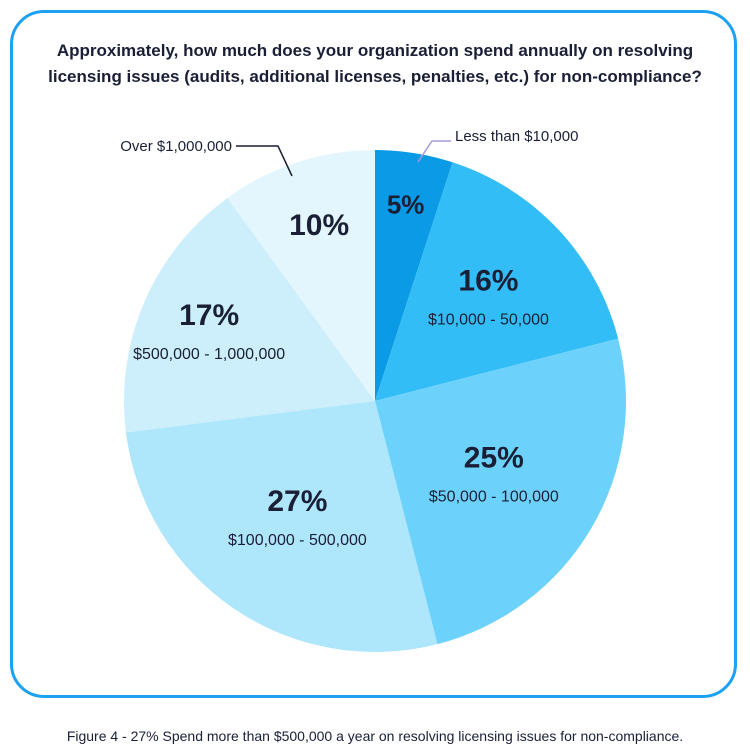 The height and width of the screenshot is (753, 750). I want to click on pie-percent-label: 5%, so click(406, 205).